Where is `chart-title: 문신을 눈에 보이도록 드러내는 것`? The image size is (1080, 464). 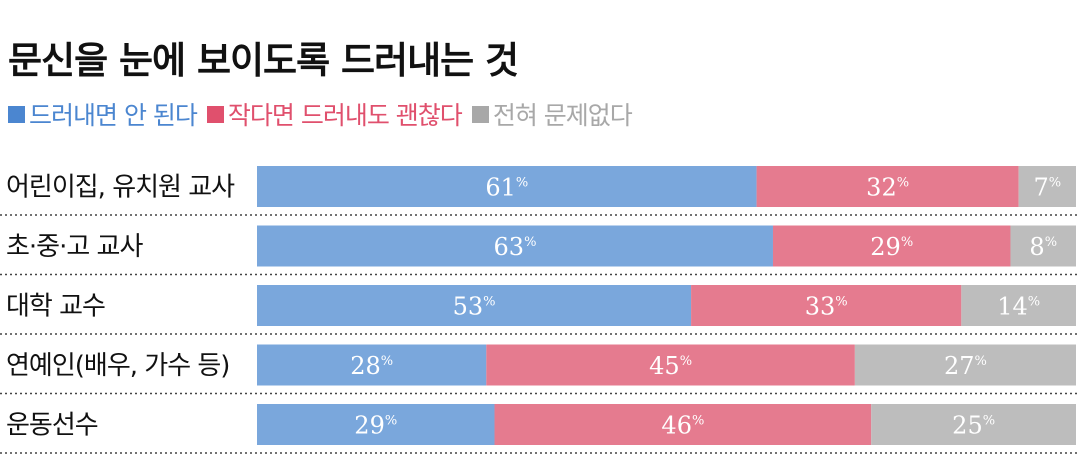
chart-title: 문신을 눈에 보이도록 드러내는 것 is located at coordinates (263, 60).